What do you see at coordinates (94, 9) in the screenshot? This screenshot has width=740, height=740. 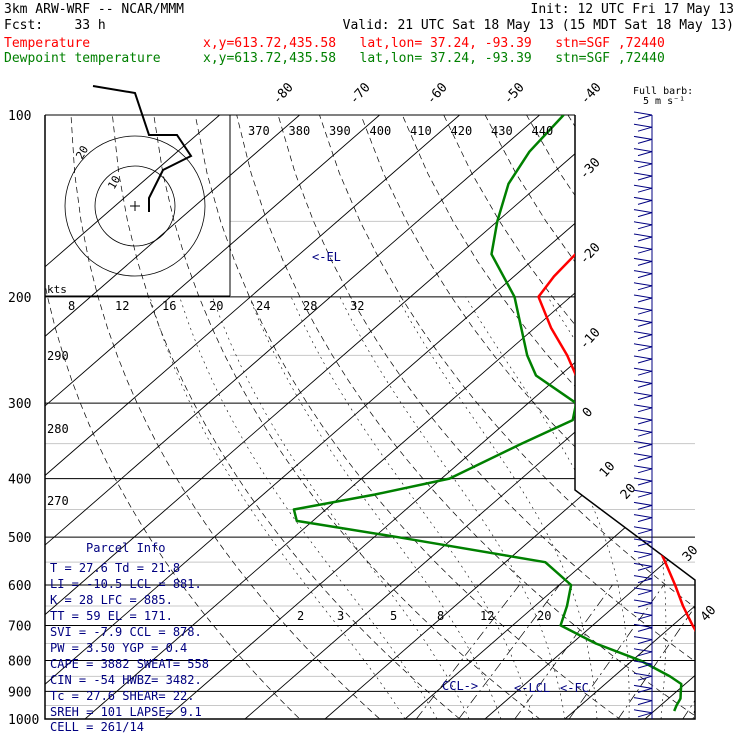 I see `model-title: 3km ARW-WRF -- NCAR/MMM` at bounding box center [94, 9].